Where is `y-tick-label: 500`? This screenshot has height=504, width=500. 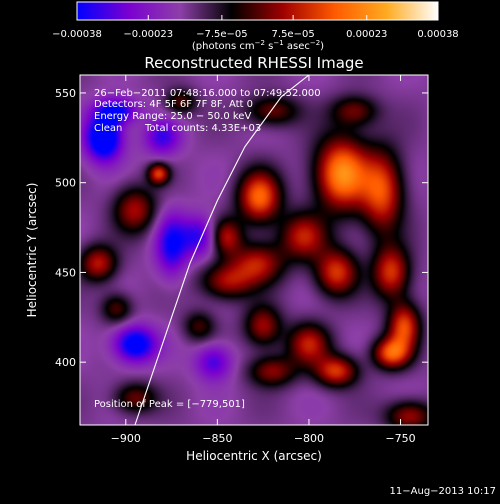 y-tick-label: 500 is located at coordinates (65, 183).